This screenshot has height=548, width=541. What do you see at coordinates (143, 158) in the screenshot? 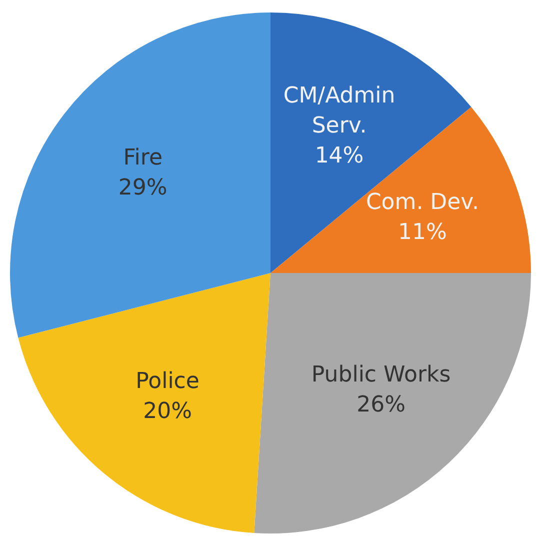
I see `slice-label: Fire` at bounding box center [143, 158].